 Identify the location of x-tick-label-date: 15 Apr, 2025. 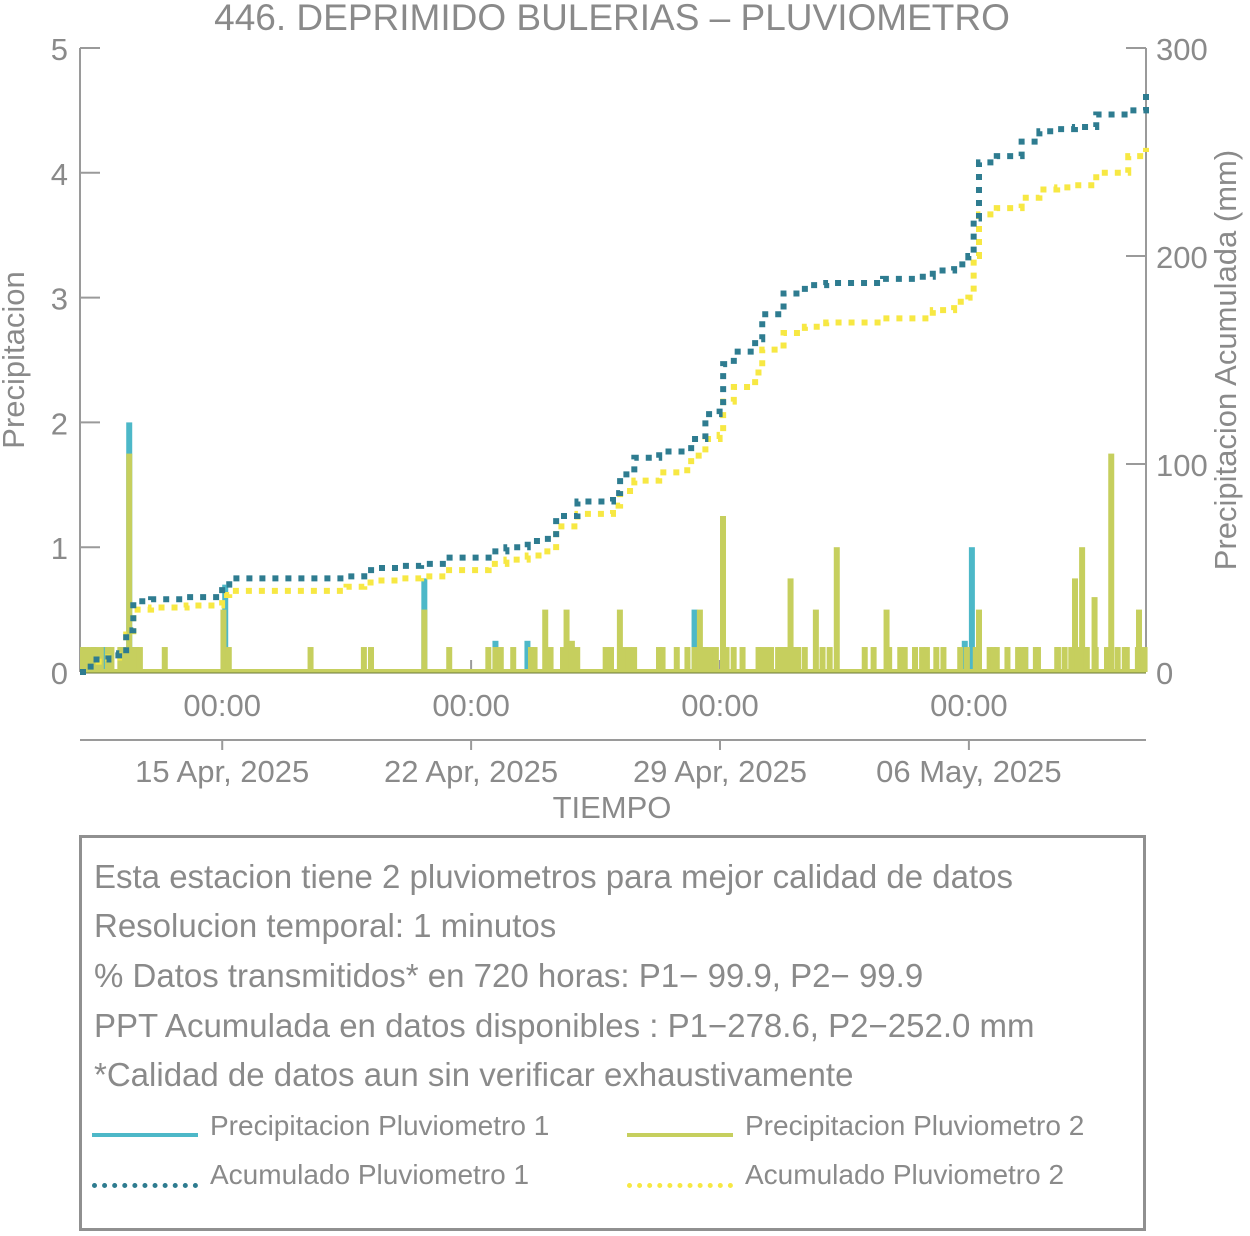
(222, 771).